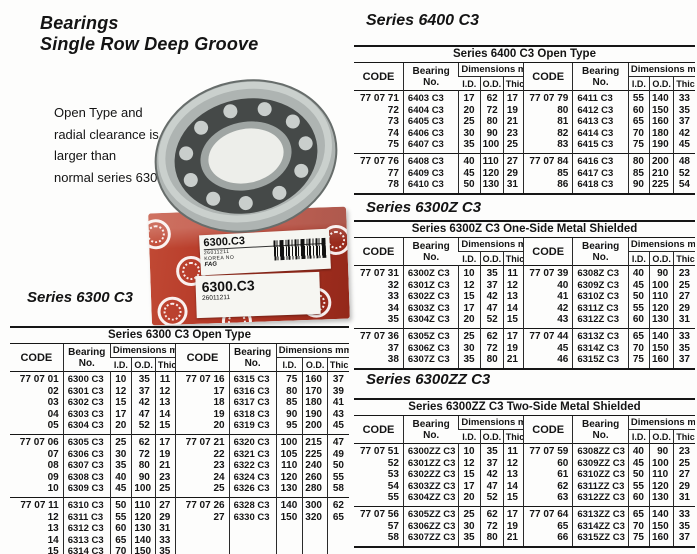 The width and height of the screenshot is (697, 554). What do you see at coordinates (430, 110) in the screenshot?
I see `cell-bearing-no: 6404 C3` at bounding box center [430, 110].